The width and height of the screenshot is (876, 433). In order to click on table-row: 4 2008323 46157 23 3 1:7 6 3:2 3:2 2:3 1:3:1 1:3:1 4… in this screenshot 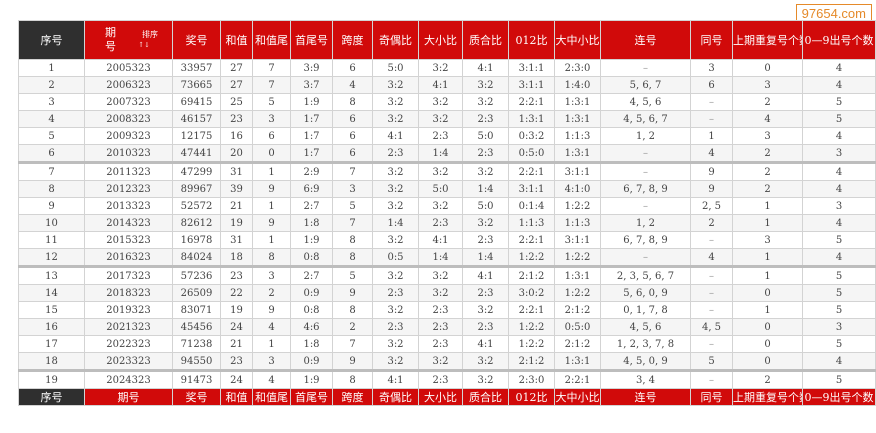, I will do `click(447, 119)`.